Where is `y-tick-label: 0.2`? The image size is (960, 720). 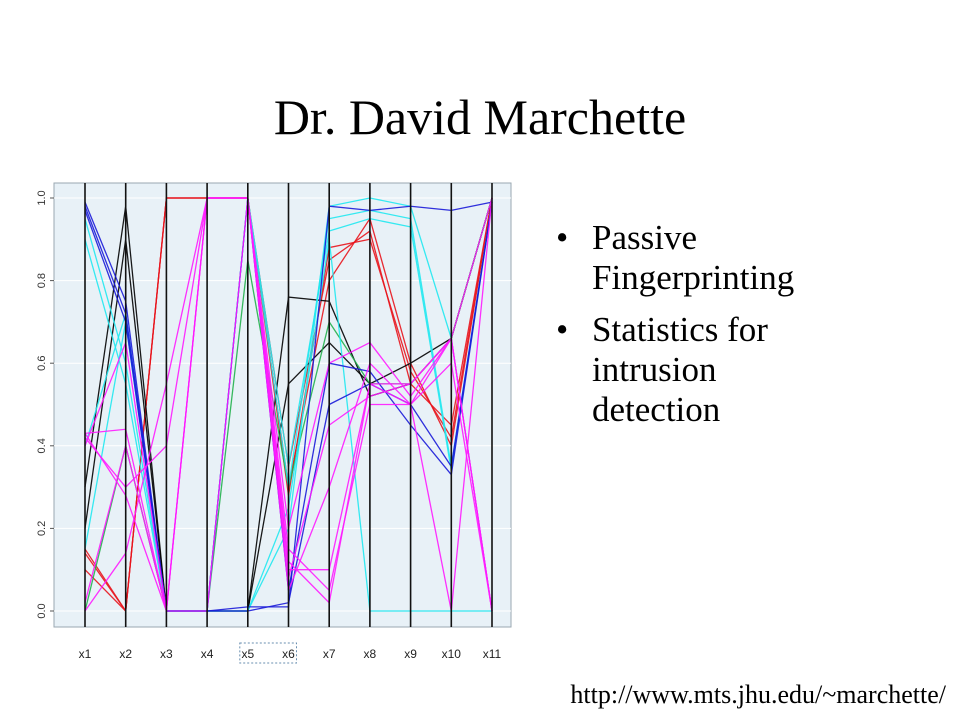
y-tick-label: 0.2 is located at coordinates (42, 528).